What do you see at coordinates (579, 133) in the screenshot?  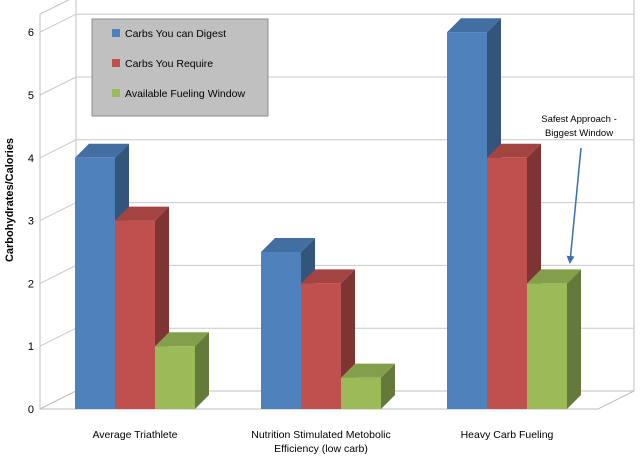 I see `annotation-text: Biggest Window` at bounding box center [579, 133].